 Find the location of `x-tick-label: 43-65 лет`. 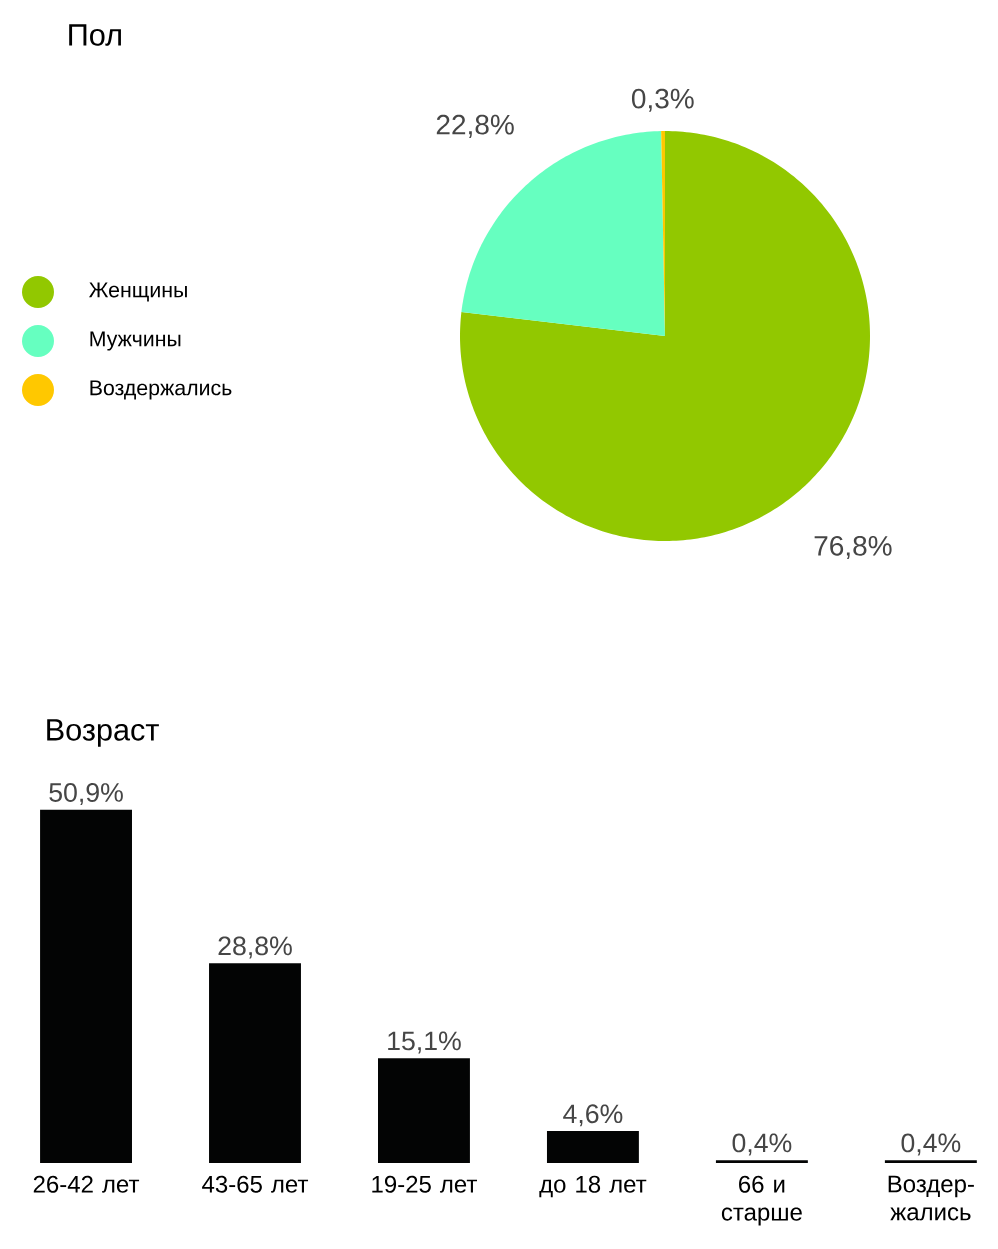

x-tick-label: 43-65 лет is located at coordinates (255, 1184).